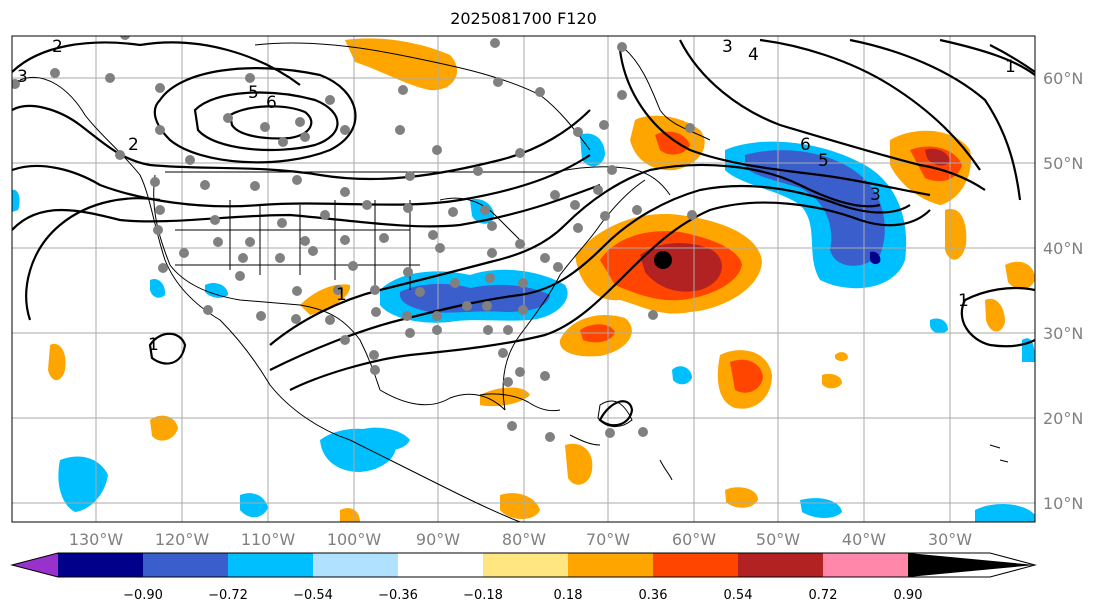  Describe the element at coordinates (1063, 291) in the screenshot. I see `latitude-labels: 60°N 50°N 40°N 30°N 20°N 10°N` at that location.